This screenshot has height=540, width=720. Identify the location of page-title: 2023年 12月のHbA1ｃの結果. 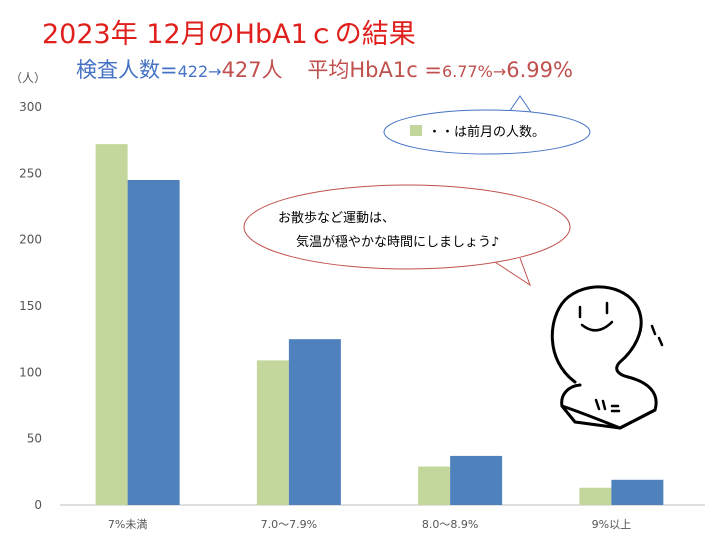
(229, 34).